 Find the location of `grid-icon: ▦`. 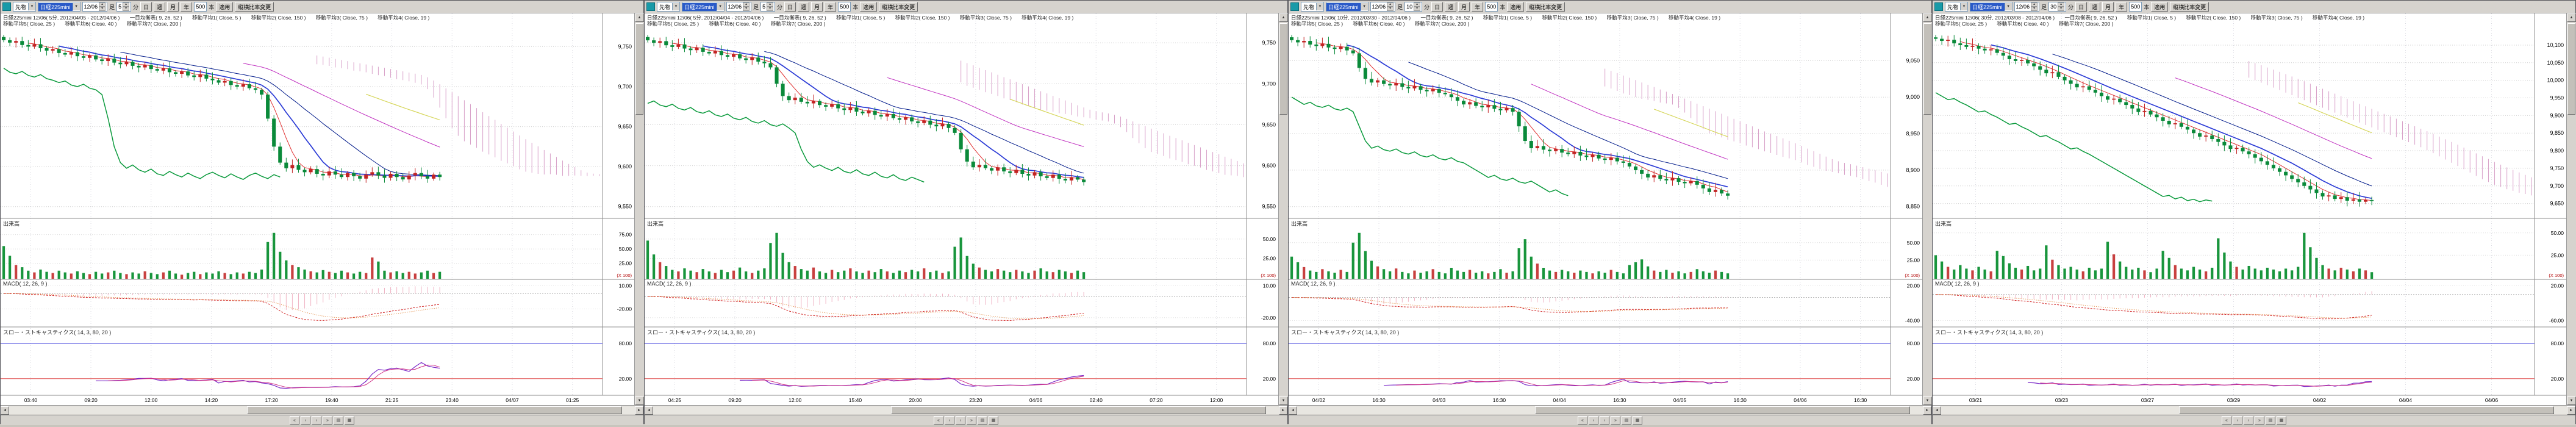

grid-icon: ▦ is located at coordinates (2281, 420).